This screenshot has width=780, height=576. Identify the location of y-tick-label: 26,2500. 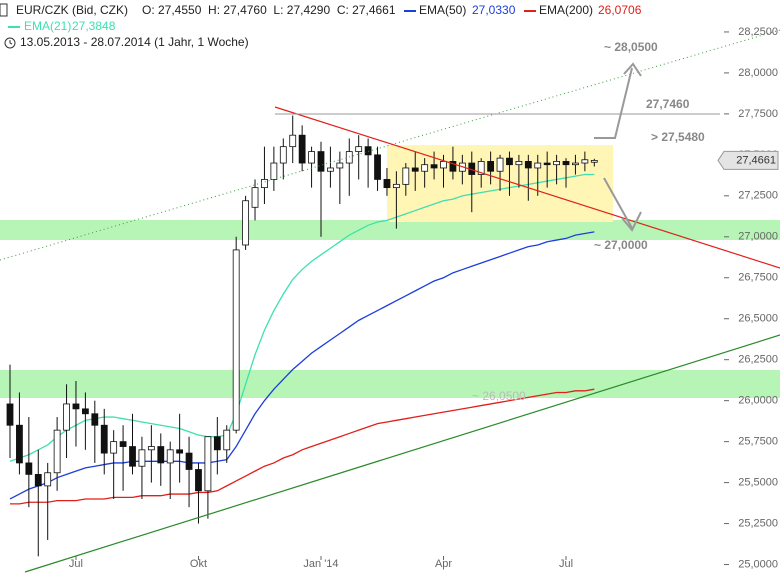
(758, 360).